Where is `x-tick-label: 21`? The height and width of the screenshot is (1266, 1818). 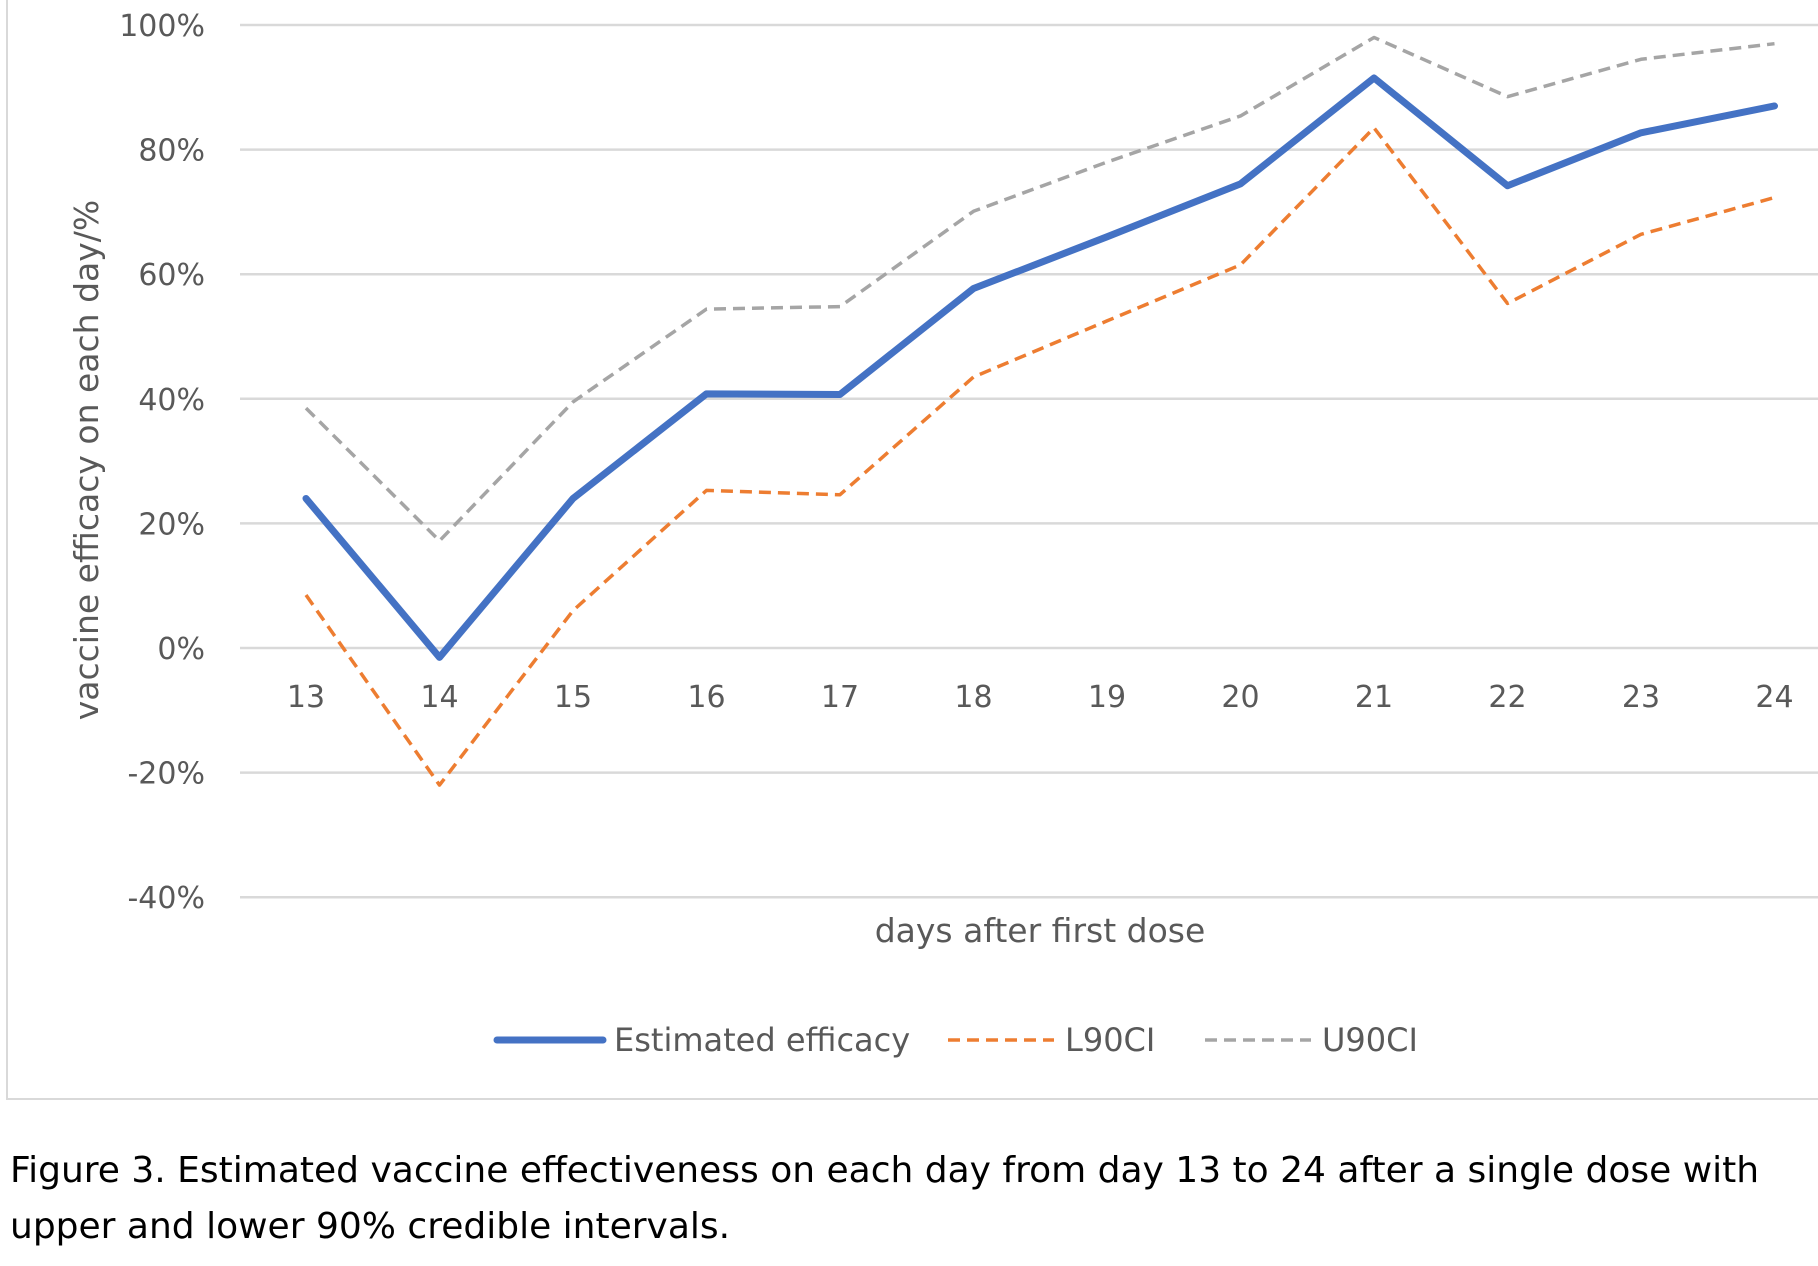
x-tick-label: 21 is located at coordinates (1374, 697).